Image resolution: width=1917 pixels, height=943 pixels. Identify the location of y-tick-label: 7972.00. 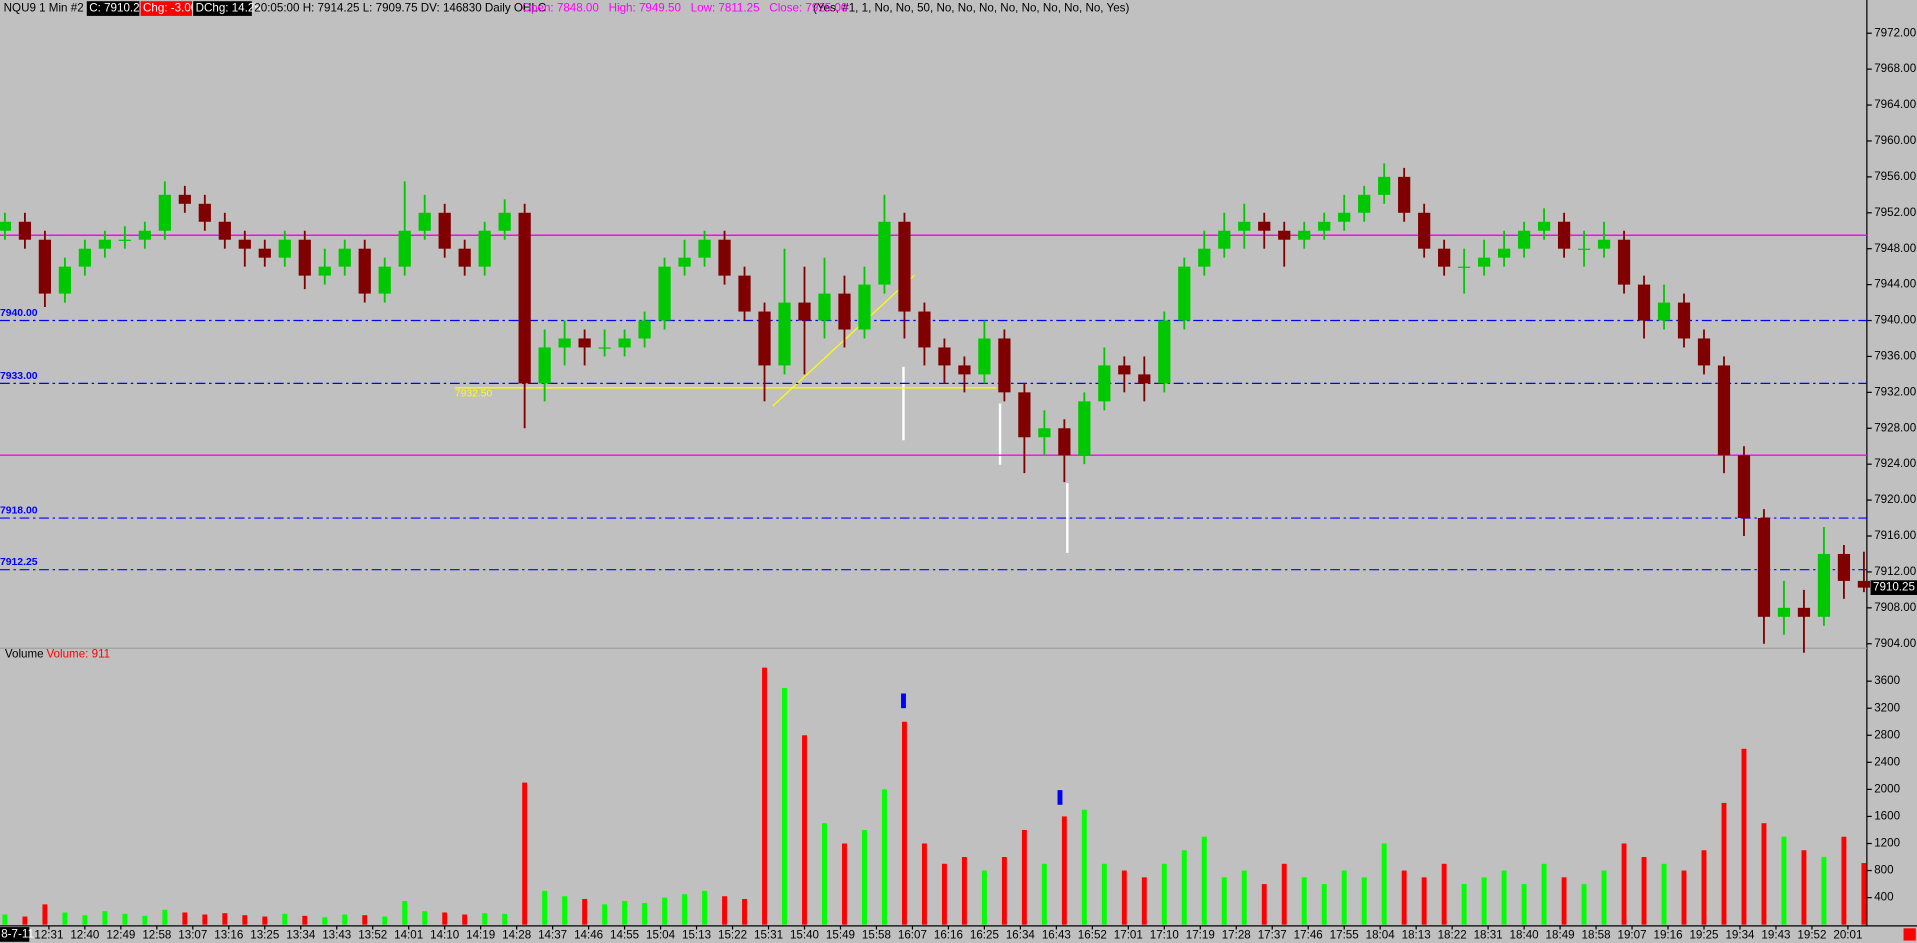
(1895, 32).